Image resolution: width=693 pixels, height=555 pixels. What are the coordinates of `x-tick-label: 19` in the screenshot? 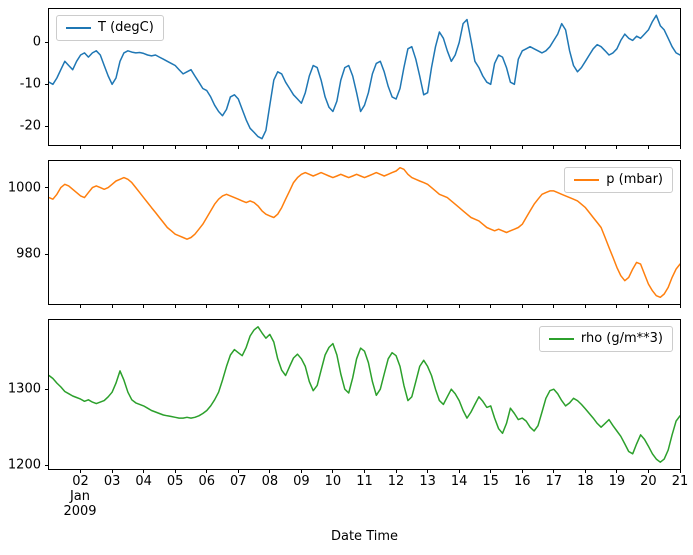 It's located at (617, 481).